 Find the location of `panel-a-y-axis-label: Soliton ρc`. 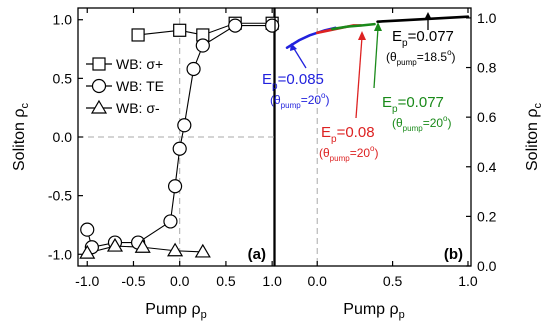

panel-a-y-axis-label: Soliton ρc is located at coordinates (21, 137).